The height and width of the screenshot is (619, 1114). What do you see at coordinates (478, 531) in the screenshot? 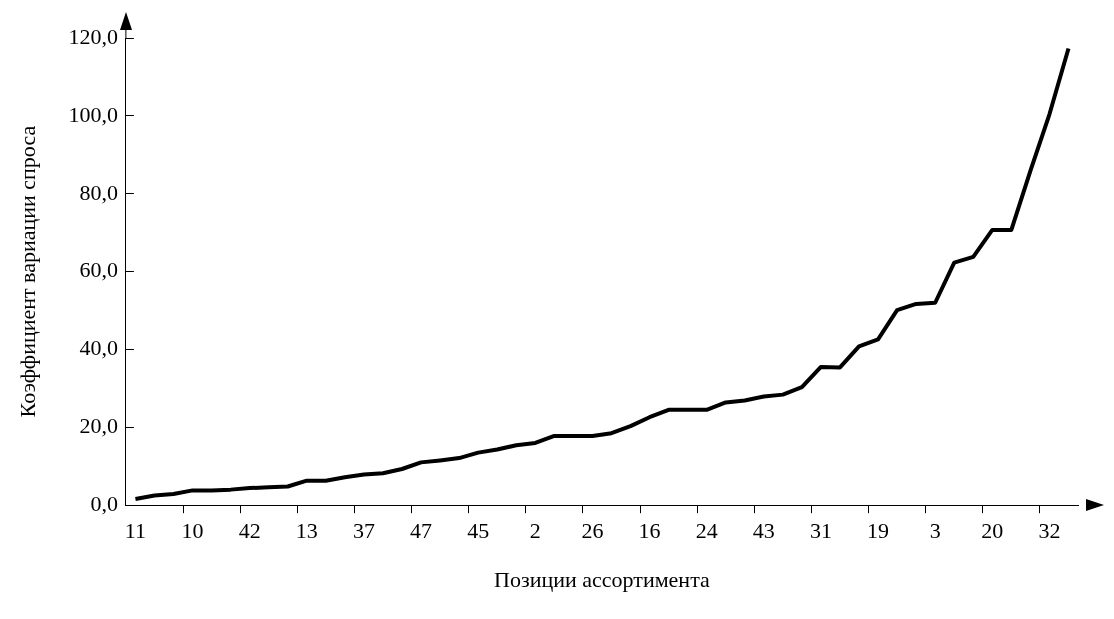
I see `x-tick-label: 45` at bounding box center [478, 531].